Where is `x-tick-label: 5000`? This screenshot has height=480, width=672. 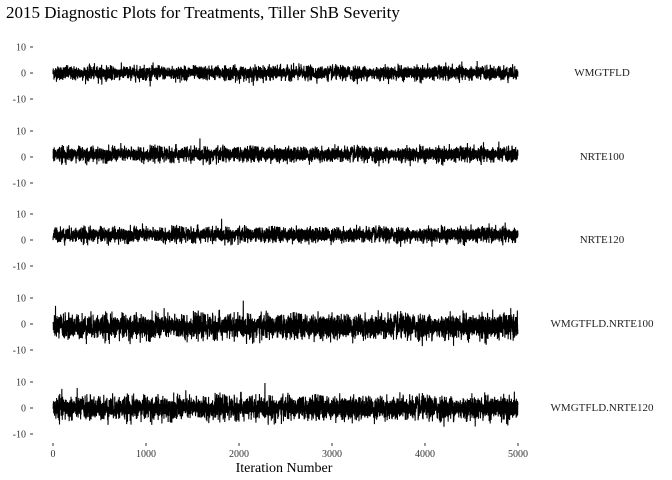
x-tick-label: 5000 is located at coordinates (518, 454).